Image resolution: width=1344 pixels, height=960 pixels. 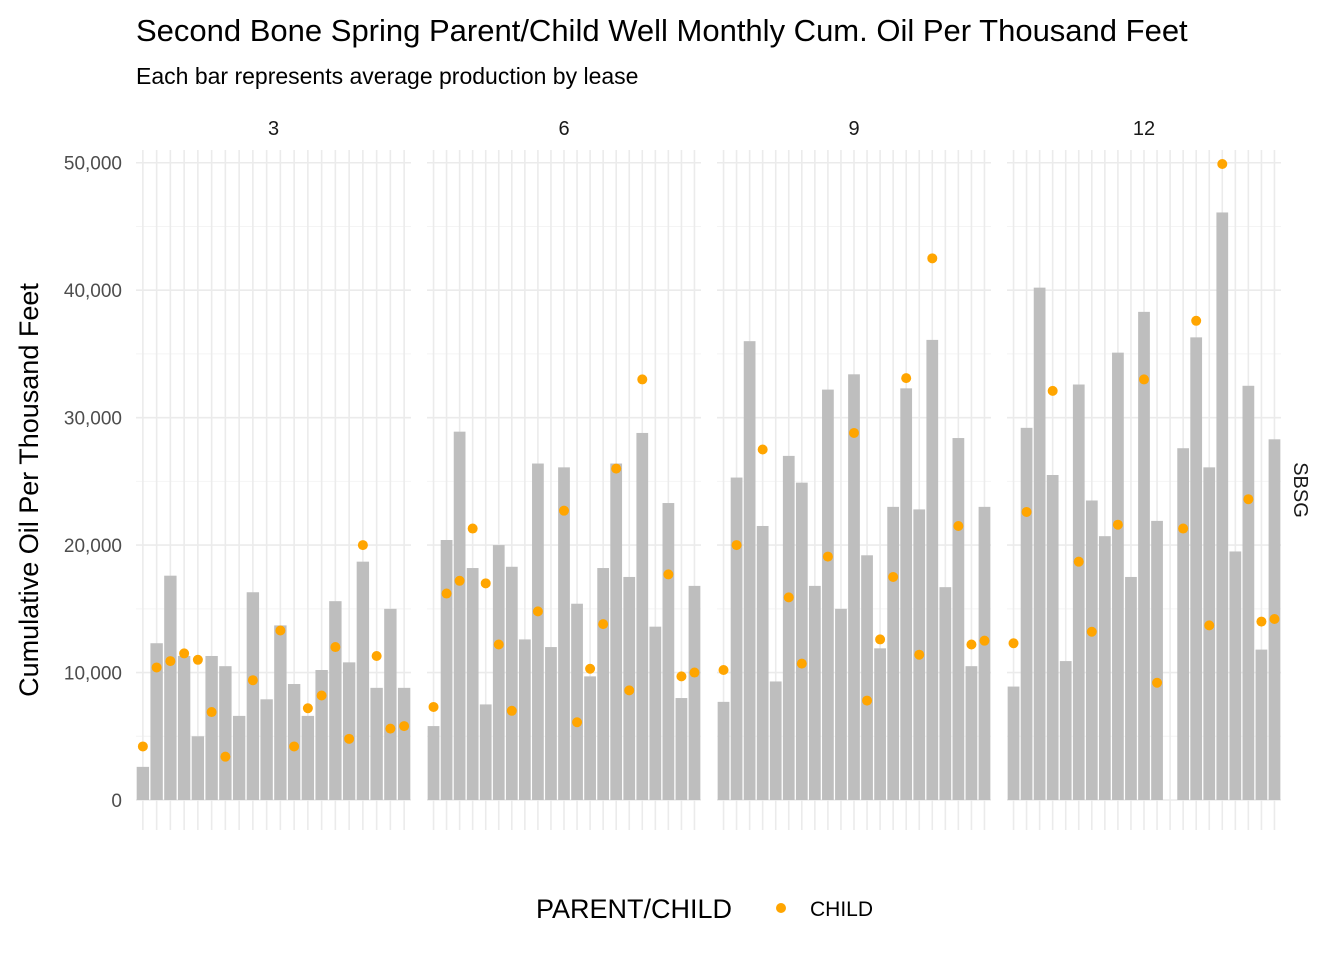 What do you see at coordinates (853, 129) in the screenshot?
I see `facet-strip-label: 9` at bounding box center [853, 129].